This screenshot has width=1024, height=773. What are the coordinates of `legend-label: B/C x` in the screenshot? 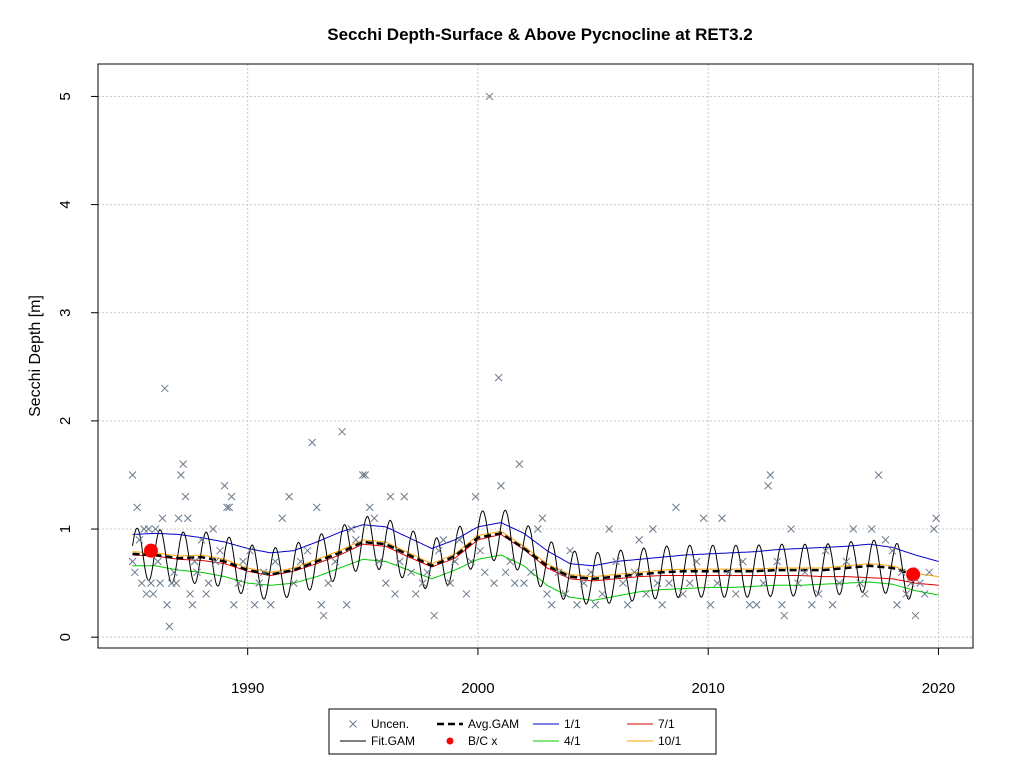 It's located at (482, 741).